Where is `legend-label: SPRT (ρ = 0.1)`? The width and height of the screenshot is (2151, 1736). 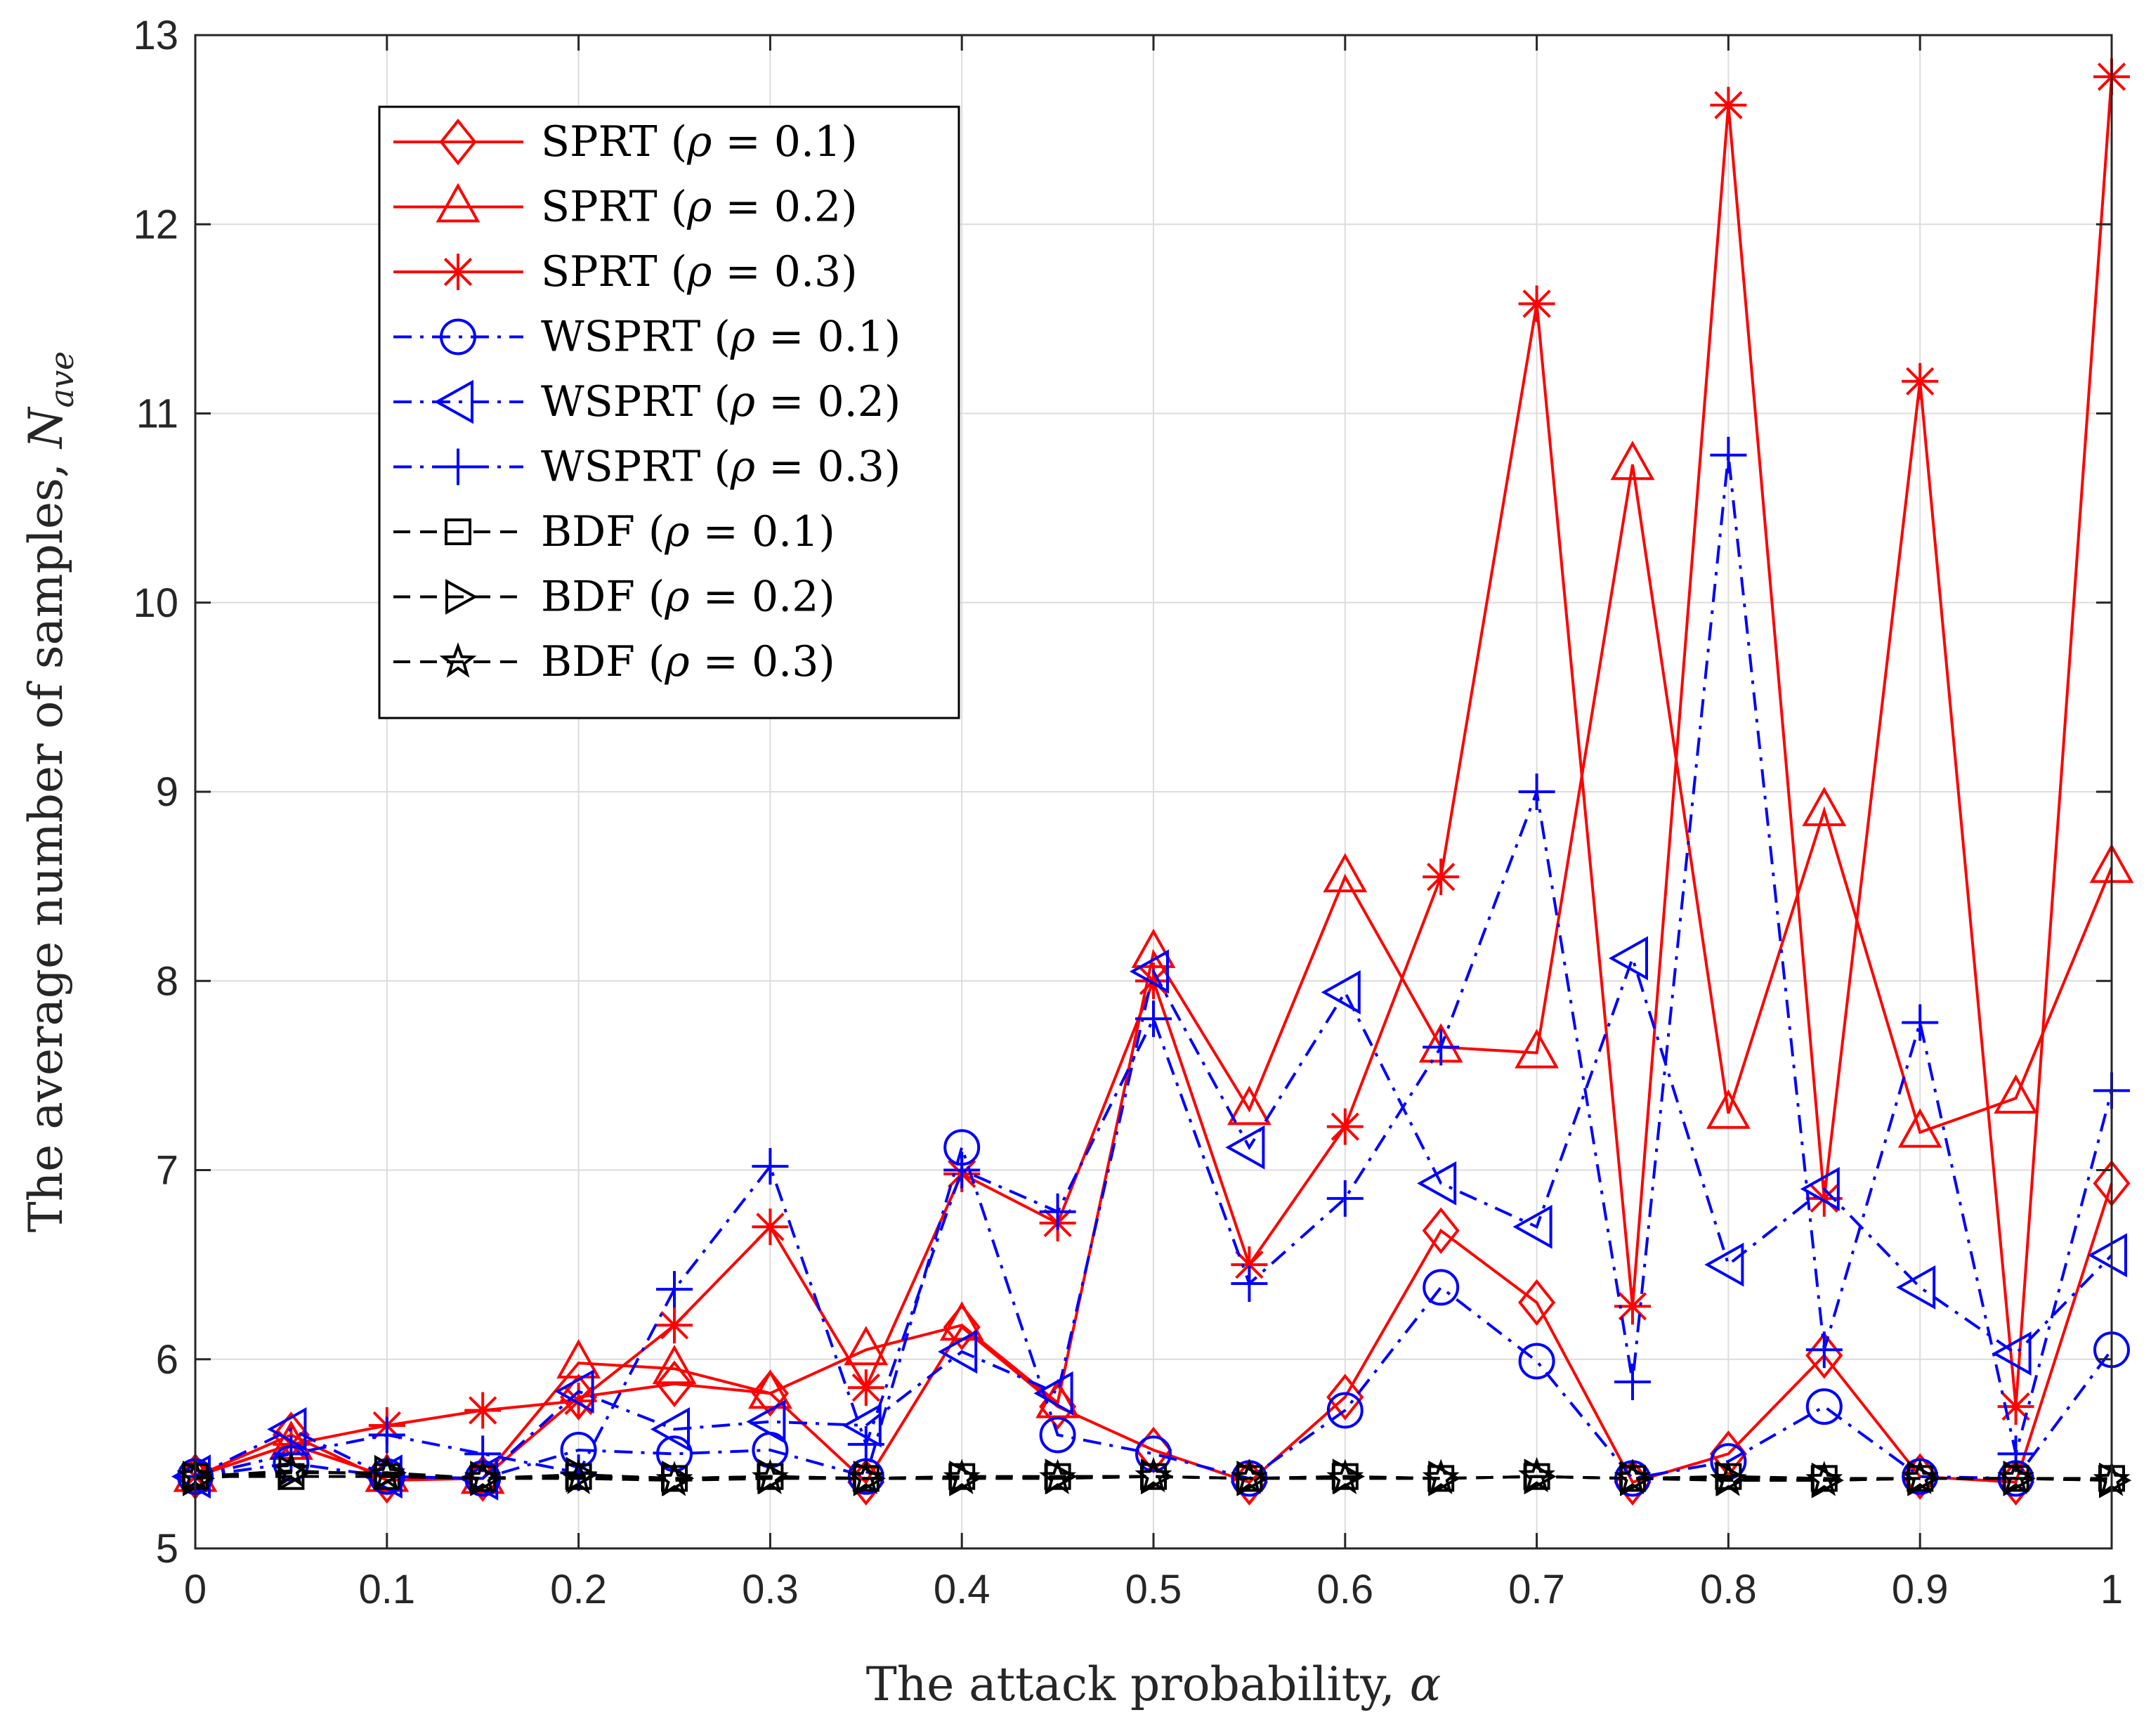 legend-label: SPRT (ρ = 0.1) is located at coordinates (699, 142).